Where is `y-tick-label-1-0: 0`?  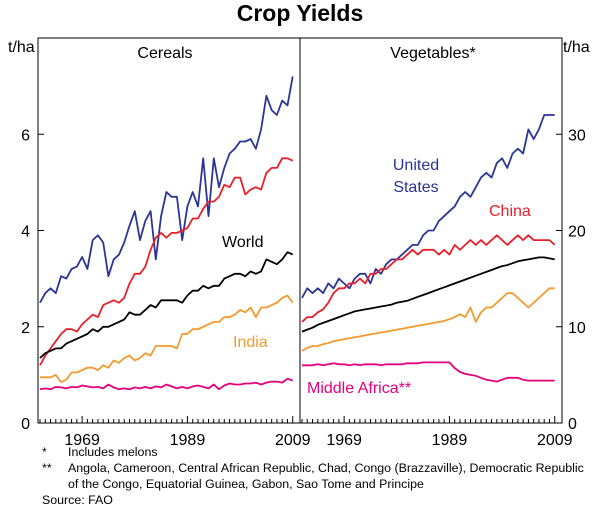 y-tick-label-1-0: 0 is located at coordinates (572, 424).